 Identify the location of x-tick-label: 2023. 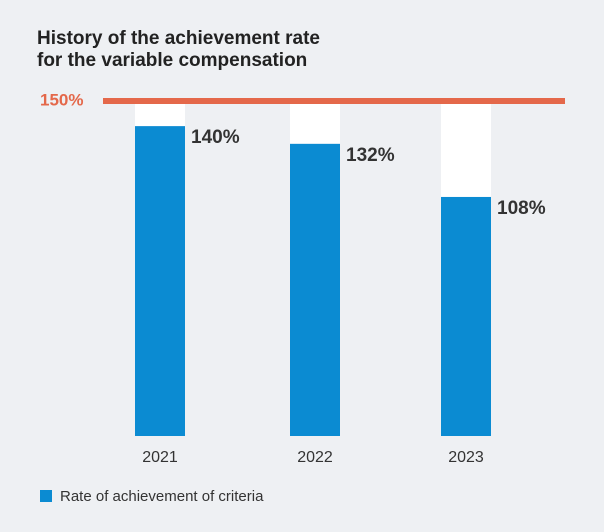
(466, 457).